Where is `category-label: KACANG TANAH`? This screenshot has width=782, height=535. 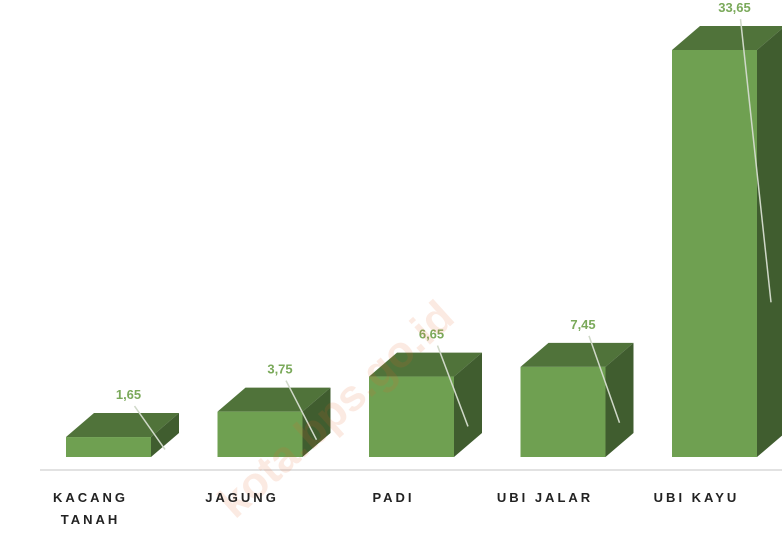 category-label: KACANG TANAH is located at coordinates (90, 508).